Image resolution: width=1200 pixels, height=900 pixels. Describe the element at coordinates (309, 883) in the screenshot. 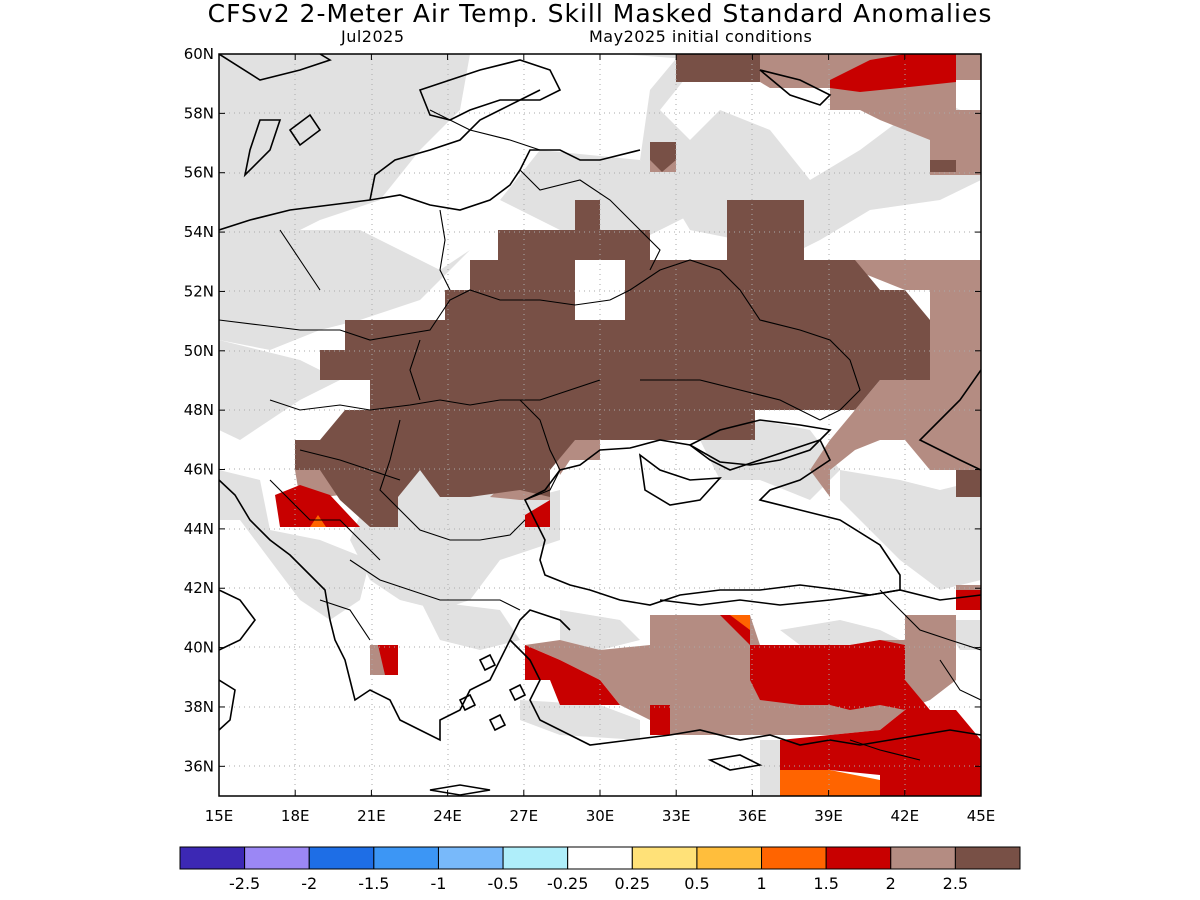

I see `colorbar-label: -2` at that location.